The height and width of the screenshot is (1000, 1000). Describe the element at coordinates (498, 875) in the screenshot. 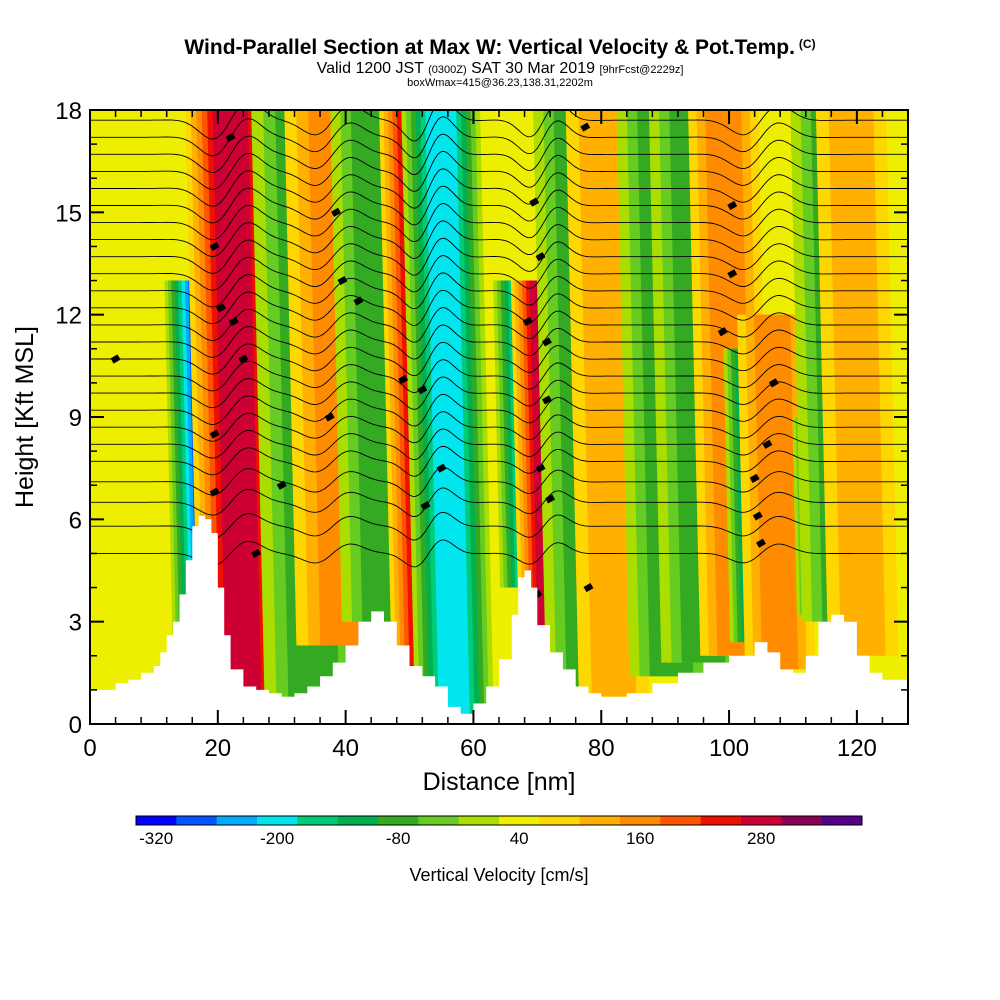

I see `colorbar-label: Vertical Velocity [cm/s]` at that location.